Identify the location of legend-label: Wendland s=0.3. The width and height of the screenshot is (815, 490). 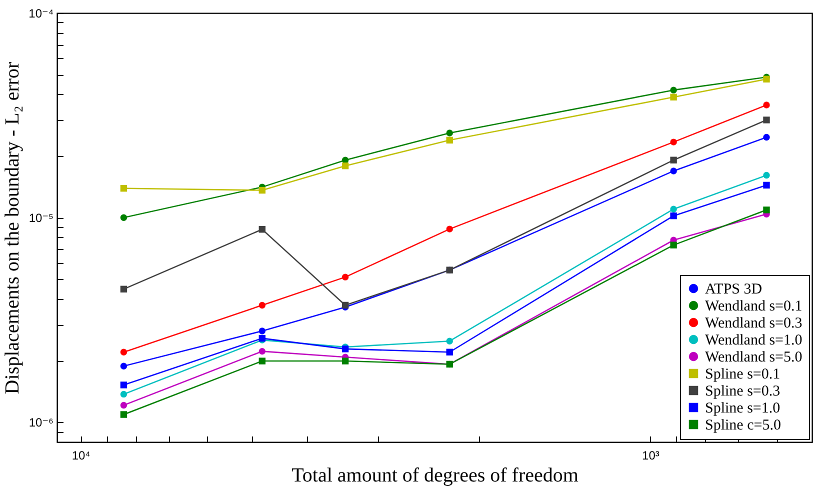
(753, 324).